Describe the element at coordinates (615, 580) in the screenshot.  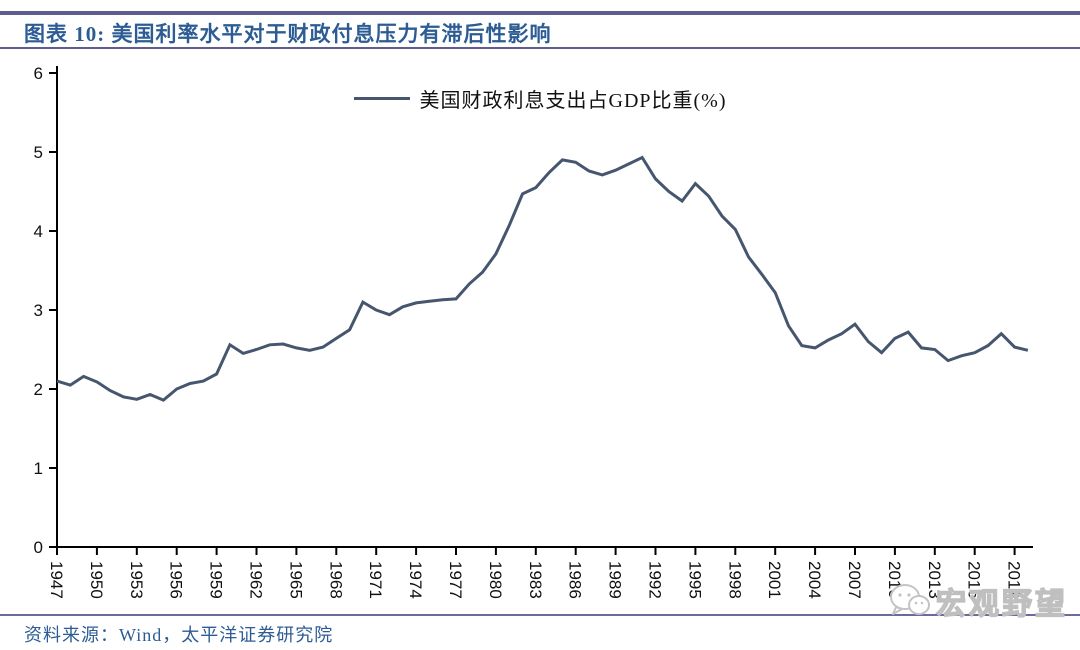
I see `x-tick-label: 1989` at that location.